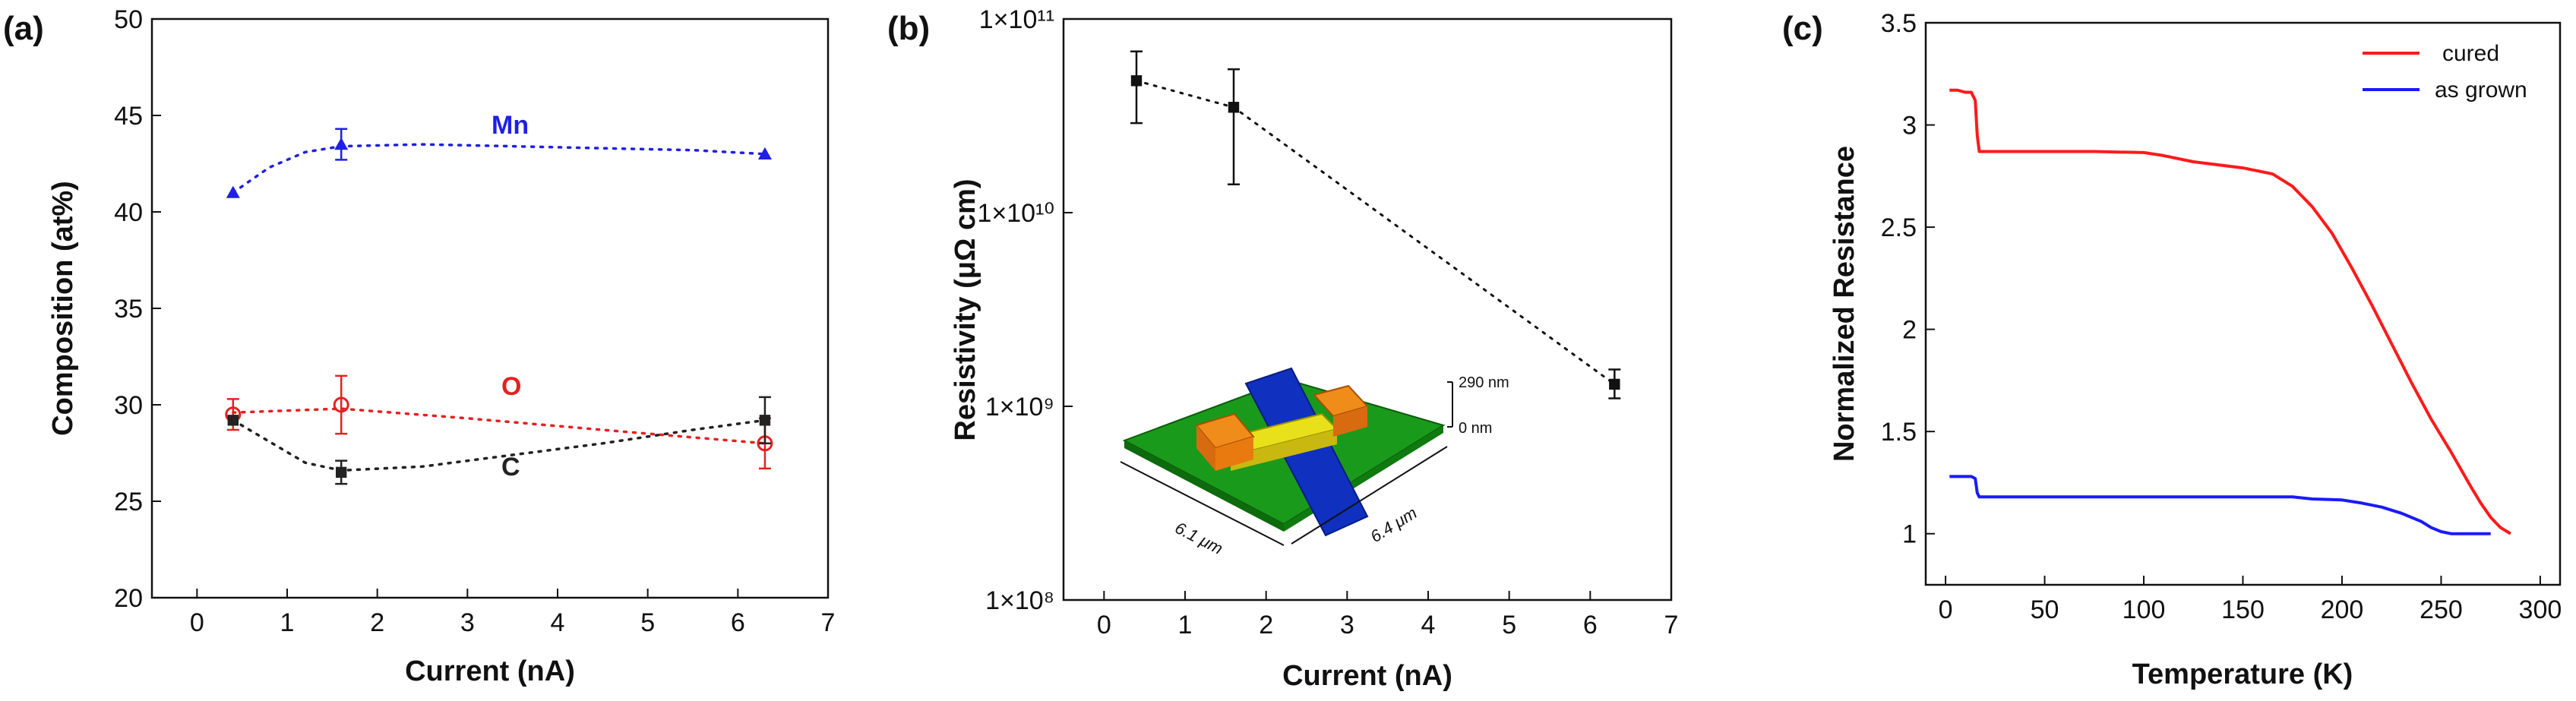  What do you see at coordinates (341, 404) in the screenshot?
I see `series-o-point` at bounding box center [341, 404].